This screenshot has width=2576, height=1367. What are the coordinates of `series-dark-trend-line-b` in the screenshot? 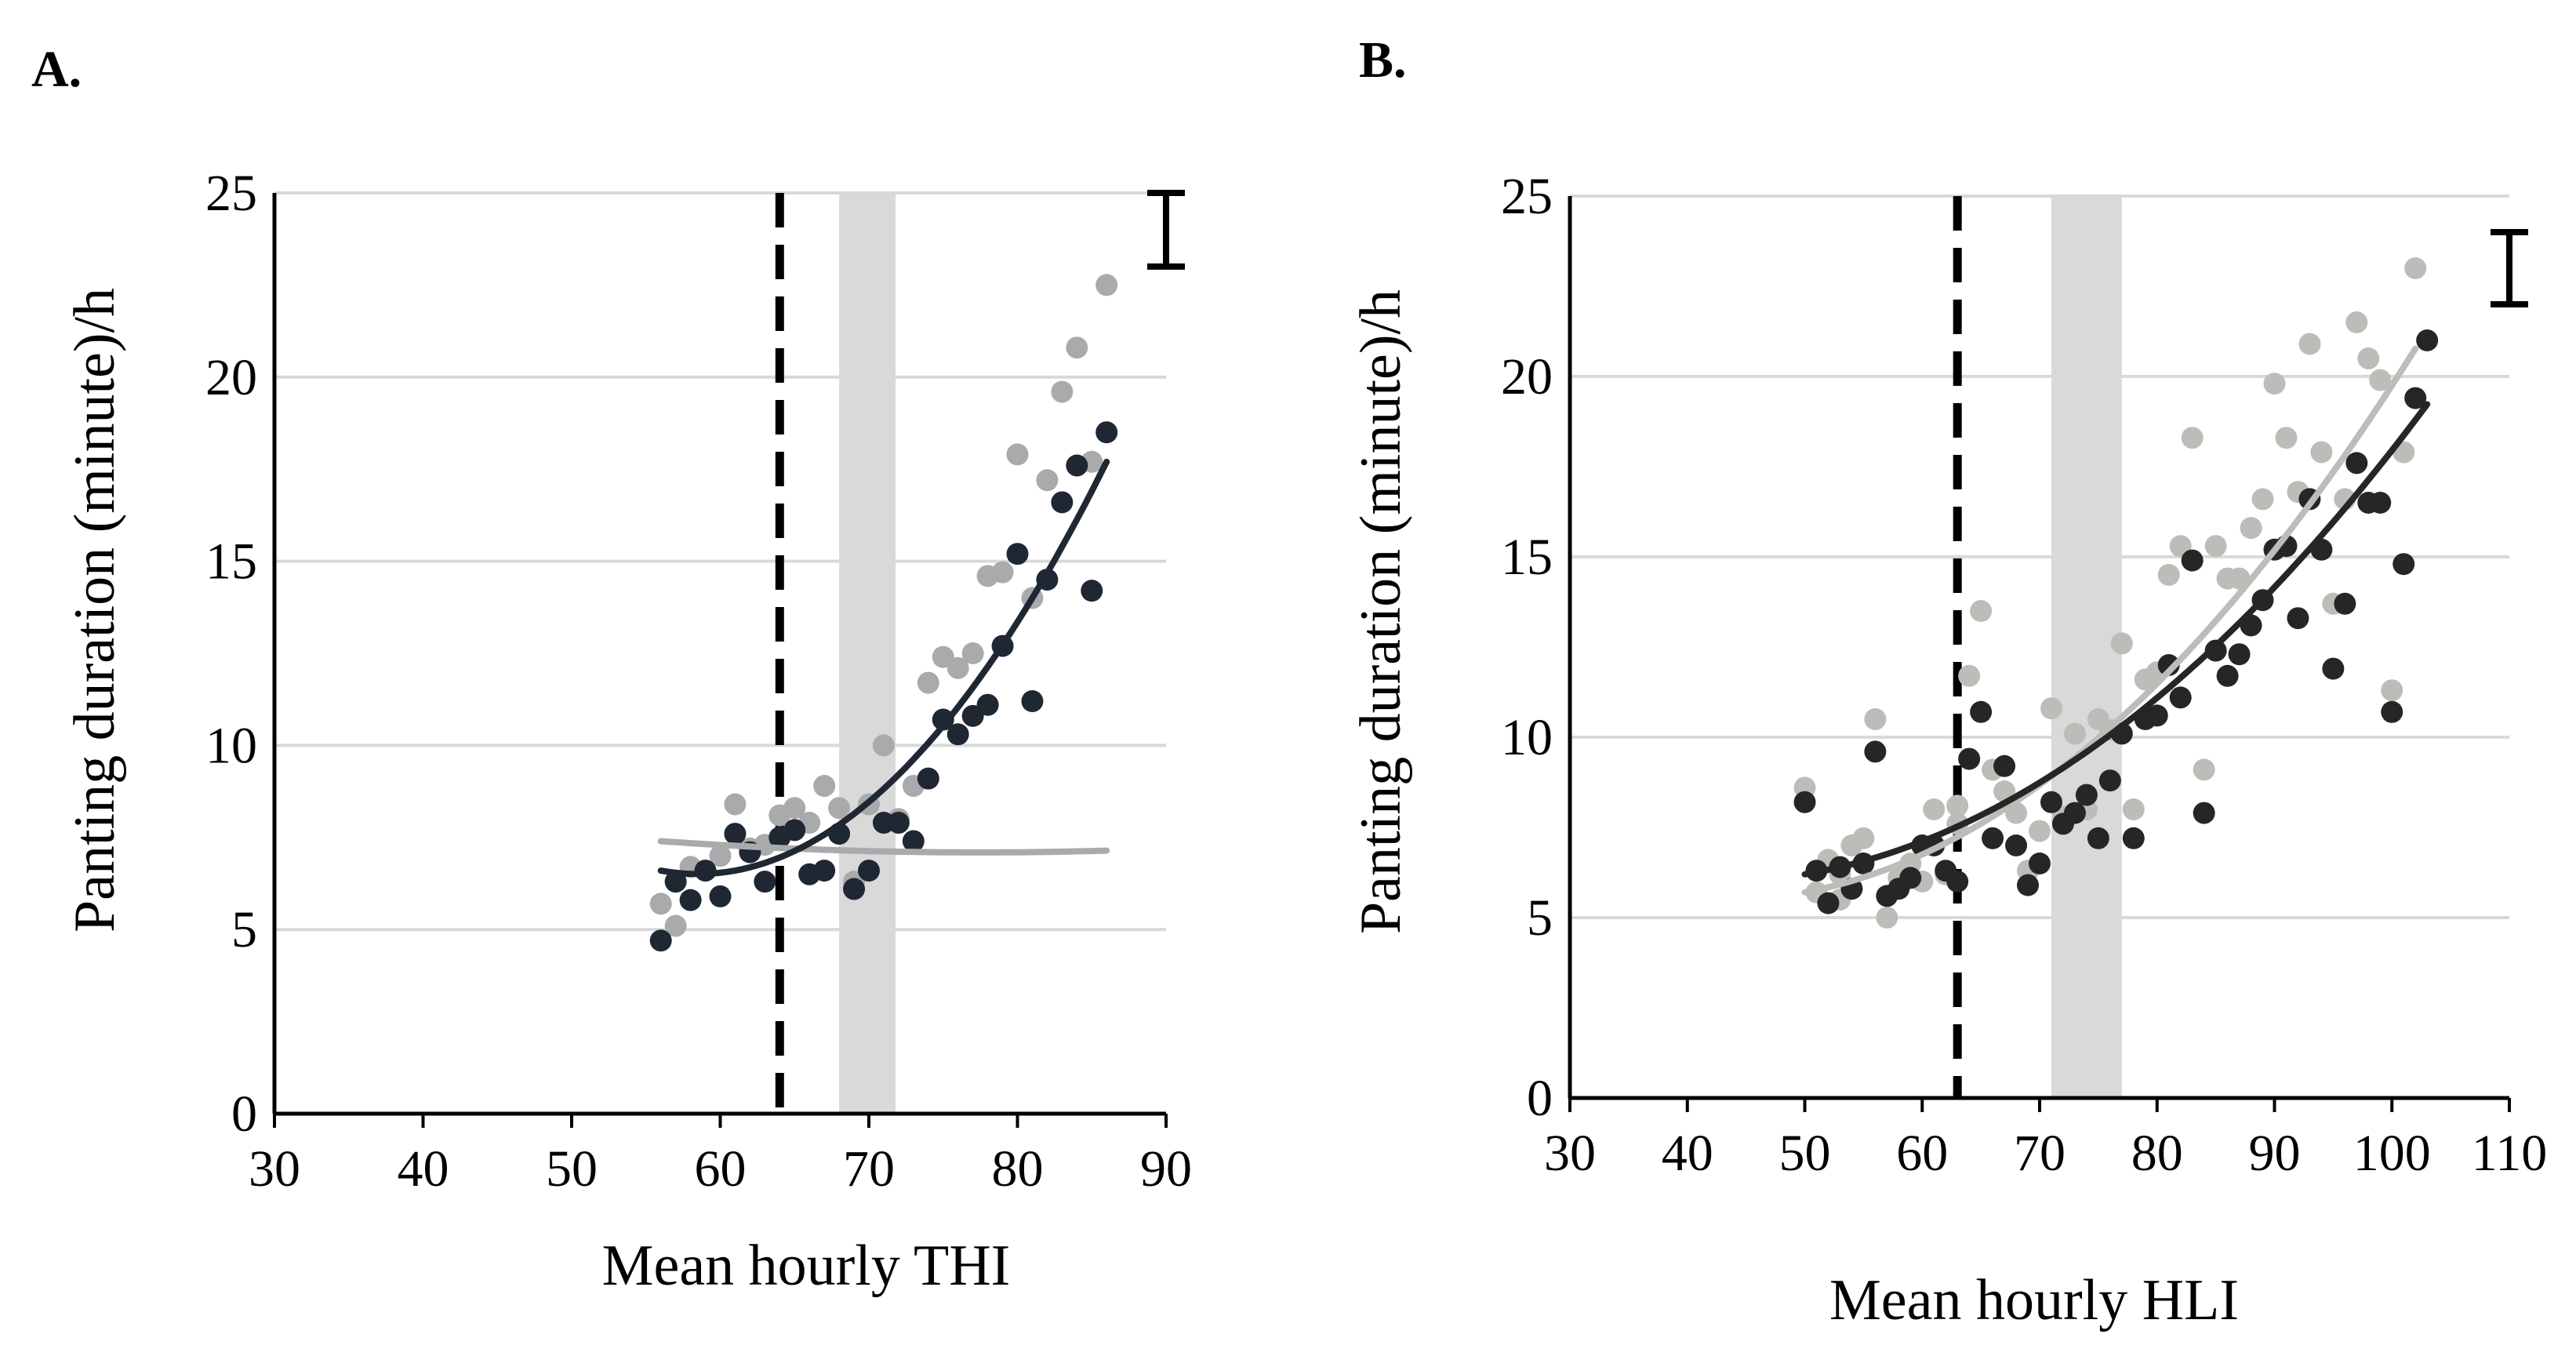 It's located at (2116, 639).